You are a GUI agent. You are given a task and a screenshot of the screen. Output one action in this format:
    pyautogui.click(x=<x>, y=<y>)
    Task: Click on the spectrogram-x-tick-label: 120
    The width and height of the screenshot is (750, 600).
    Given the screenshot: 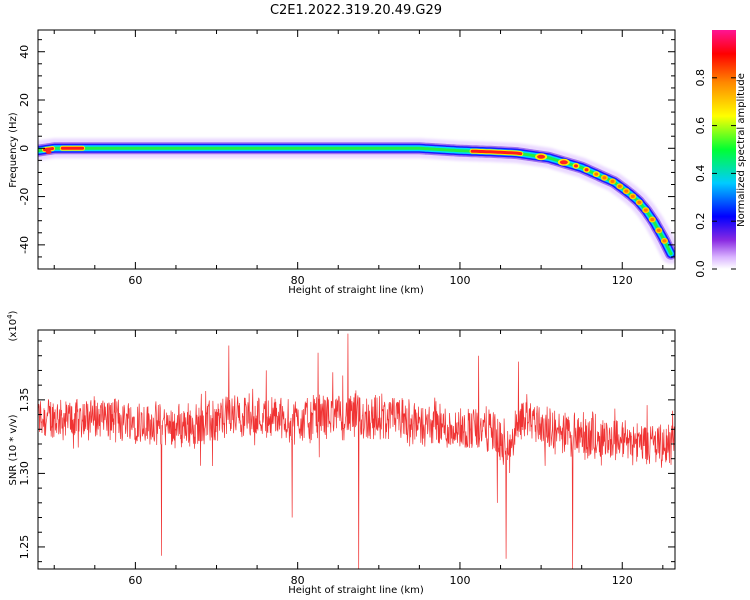 What is the action you would take?
    pyautogui.click(x=622, y=280)
    